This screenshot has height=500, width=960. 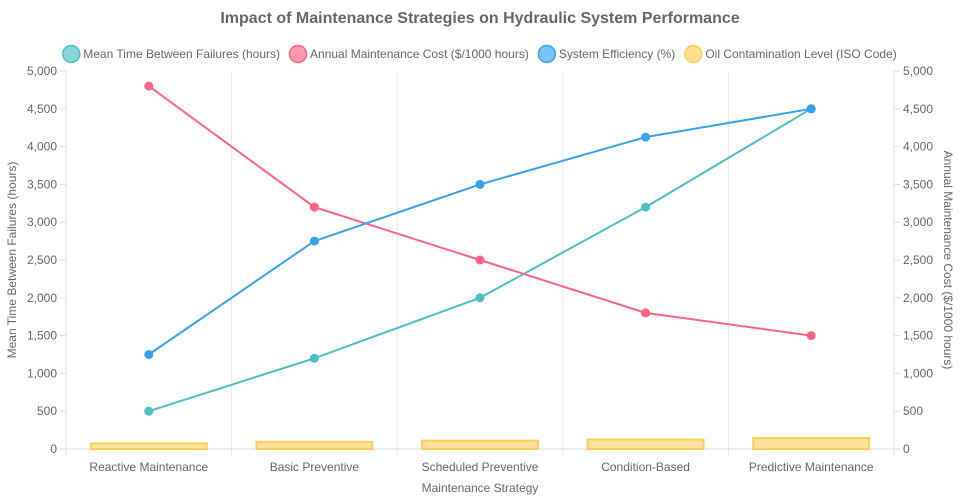 I want to click on y2-tick-label: 1,500, so click(x=918, y=336).